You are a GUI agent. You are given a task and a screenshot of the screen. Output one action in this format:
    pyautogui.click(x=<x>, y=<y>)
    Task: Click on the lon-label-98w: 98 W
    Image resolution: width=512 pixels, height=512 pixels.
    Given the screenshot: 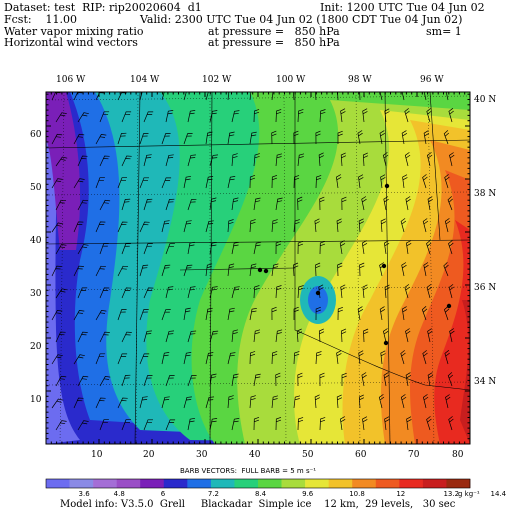 What is the action you would take?
    pyautogui.click(x=360, y=80)
    